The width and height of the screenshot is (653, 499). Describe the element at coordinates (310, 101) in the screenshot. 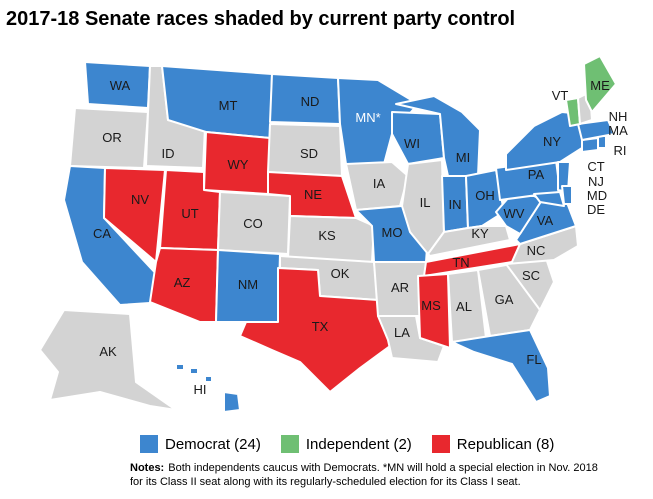

I see `label-ND: ND` at that location.